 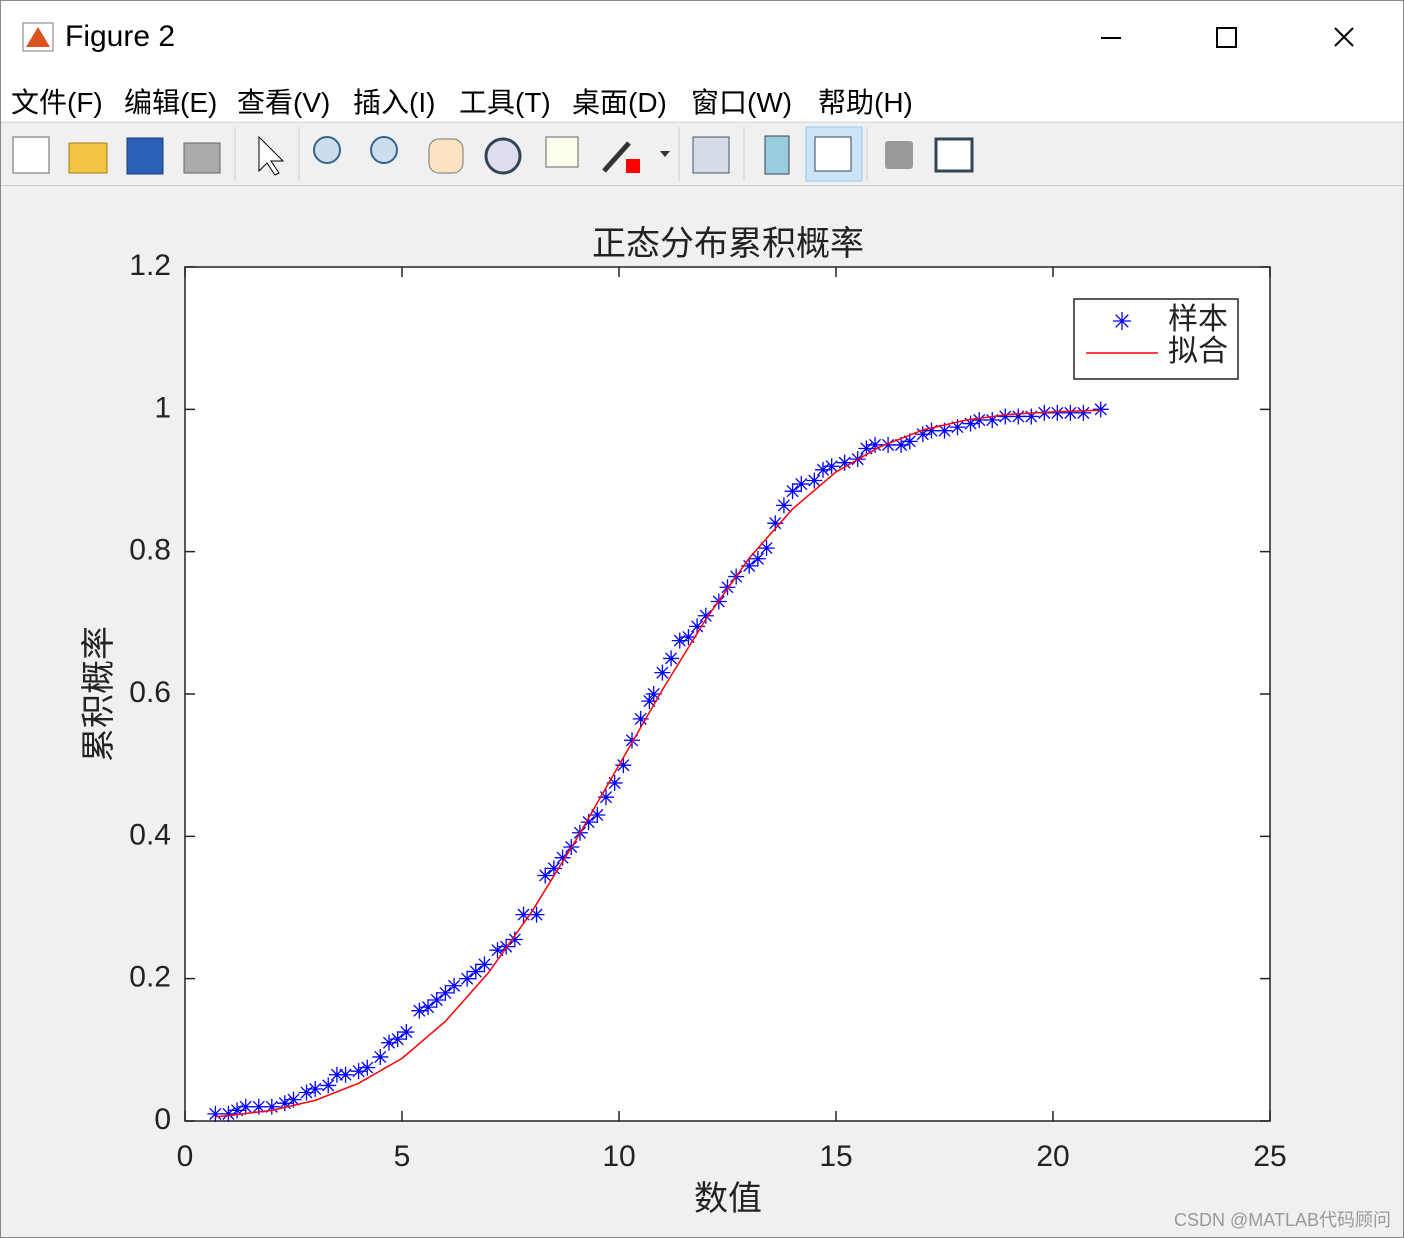 I want to click on x-tick-label: 20, so click(x=1052, y=1156).